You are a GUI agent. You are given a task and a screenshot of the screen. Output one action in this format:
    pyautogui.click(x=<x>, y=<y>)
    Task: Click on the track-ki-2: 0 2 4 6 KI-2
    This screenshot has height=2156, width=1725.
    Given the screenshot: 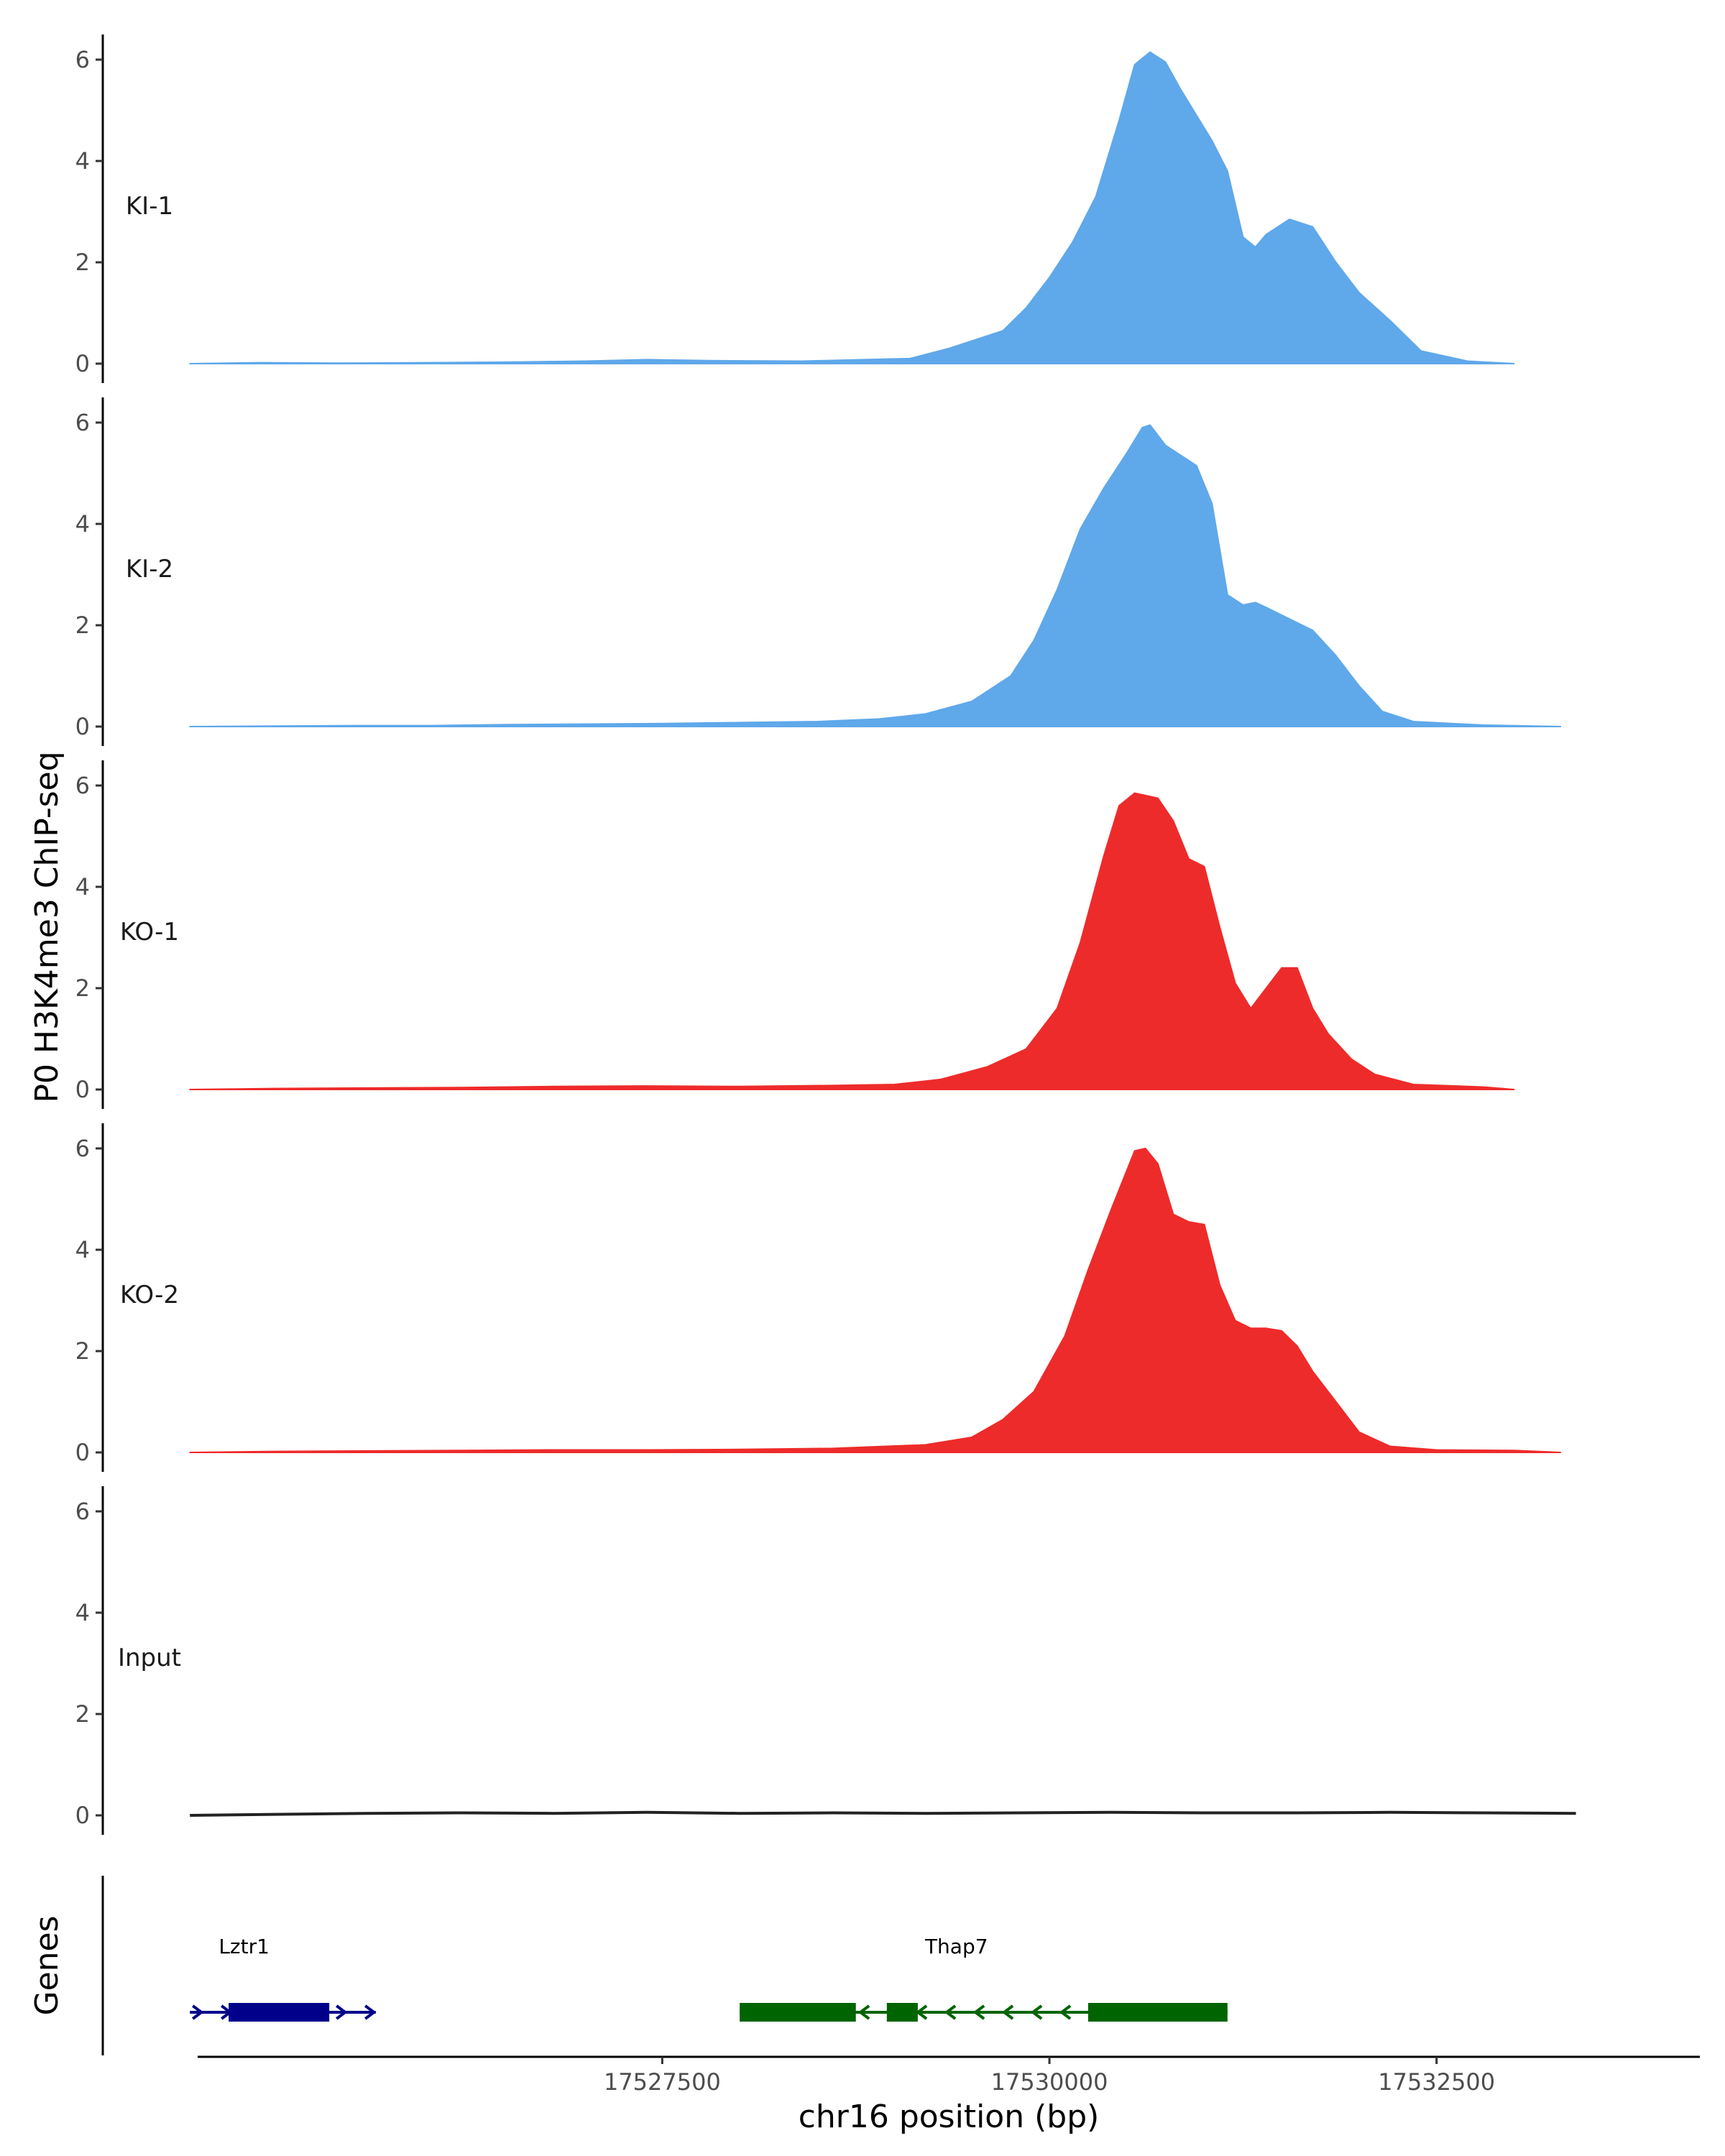 What is the action you would take?
    pyautogui.click(x=818, y=571)
    